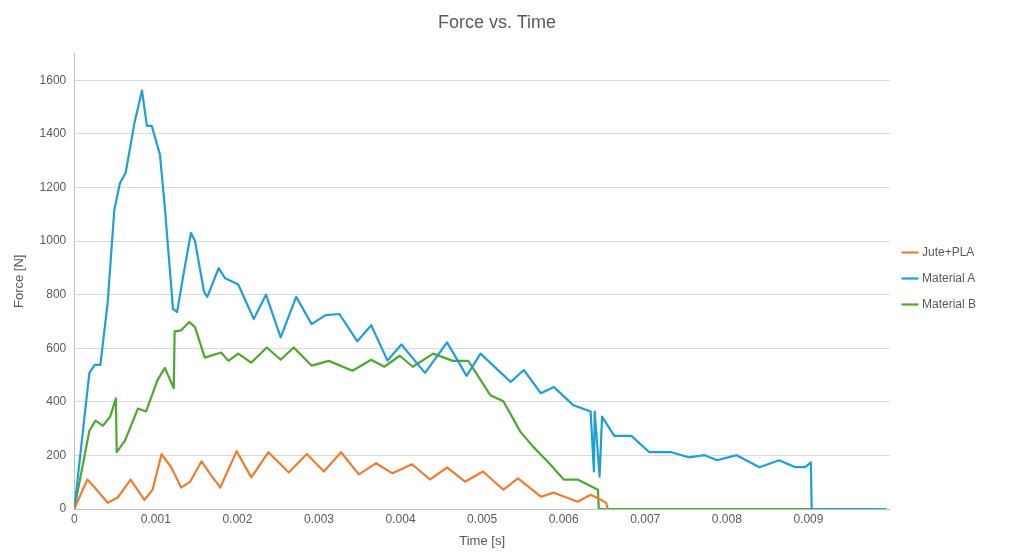 The height and width of the screenshot is (557, 1010). Describe the element at coordinates (482, 518) in the screenshot. I see `x-tick-label: 0.005` at that location.